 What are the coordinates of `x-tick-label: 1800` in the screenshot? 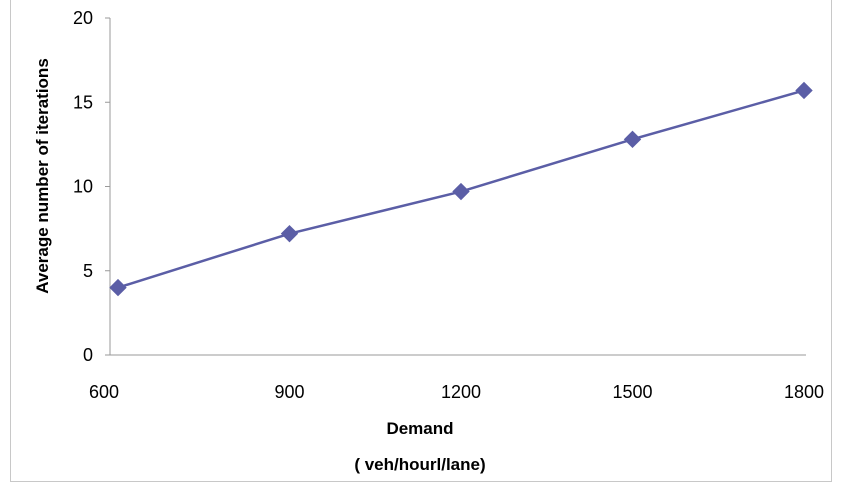 It's located at (804, 392).